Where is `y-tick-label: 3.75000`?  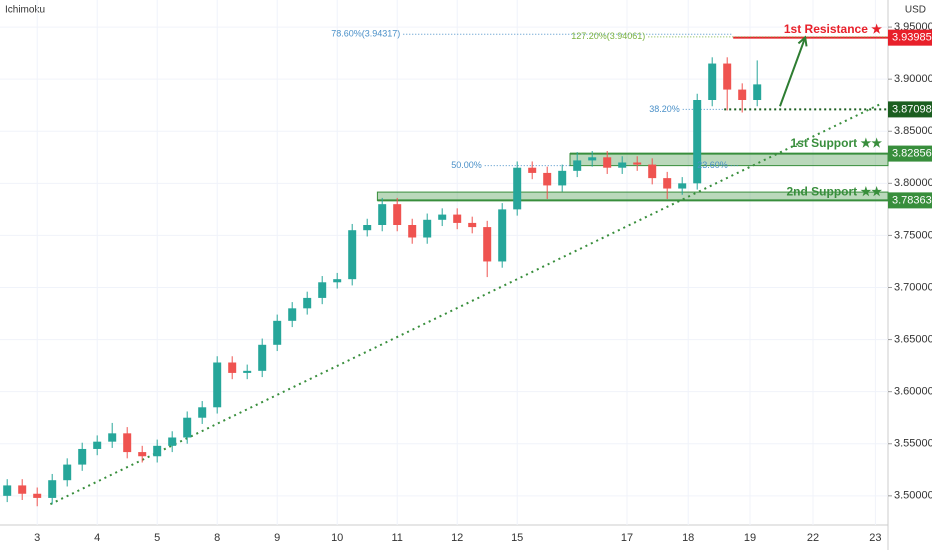 y-tick-label: 3.75000 is located at coordinates (913, 235).